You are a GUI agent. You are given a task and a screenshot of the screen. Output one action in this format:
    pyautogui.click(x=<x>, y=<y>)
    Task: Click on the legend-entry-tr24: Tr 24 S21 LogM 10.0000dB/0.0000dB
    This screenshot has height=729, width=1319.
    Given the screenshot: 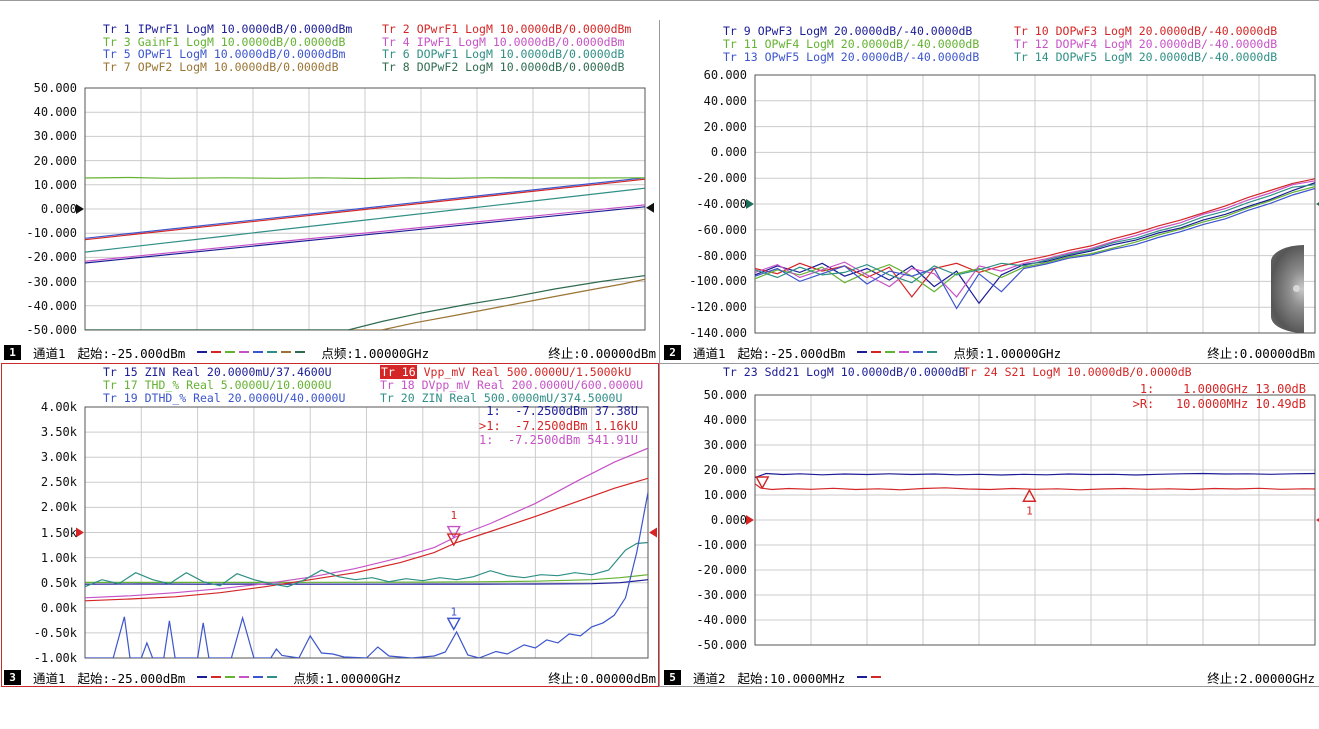 What is the action you would take?
    pyautogui.click(x=1077, y=372)
    